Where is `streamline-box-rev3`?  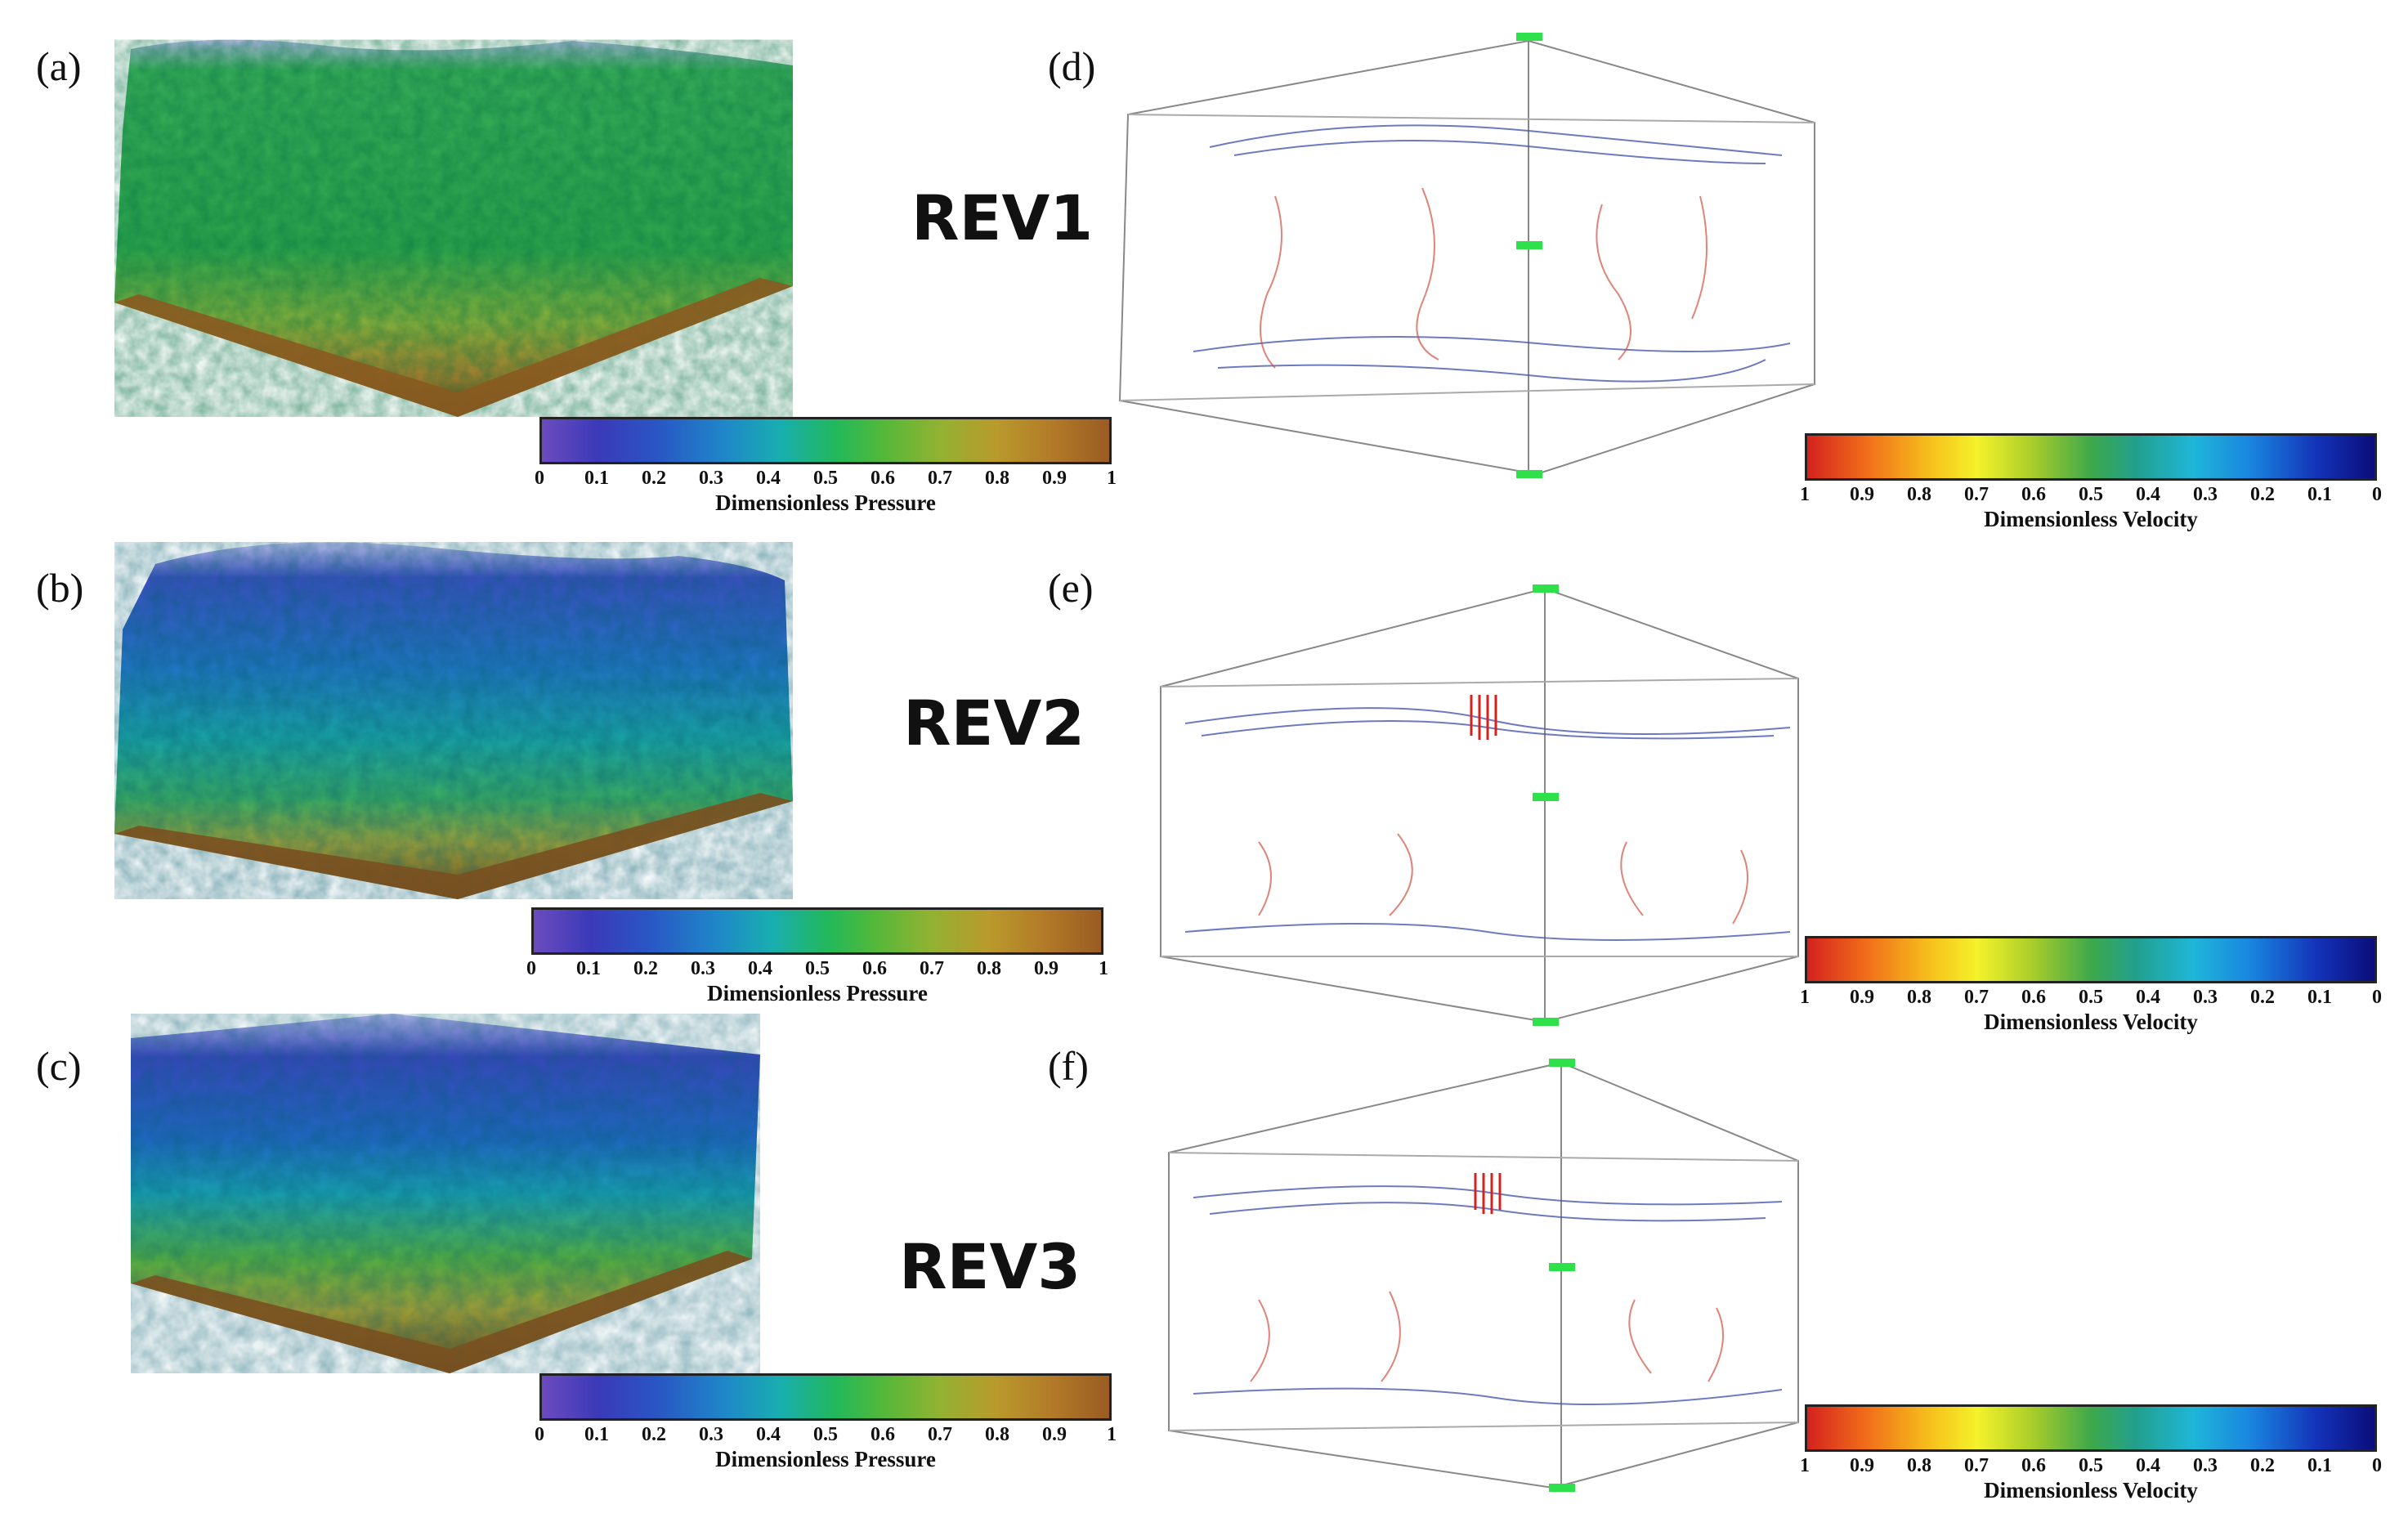
streamline-box-rev3 is located at coordinates (1484, 1275).